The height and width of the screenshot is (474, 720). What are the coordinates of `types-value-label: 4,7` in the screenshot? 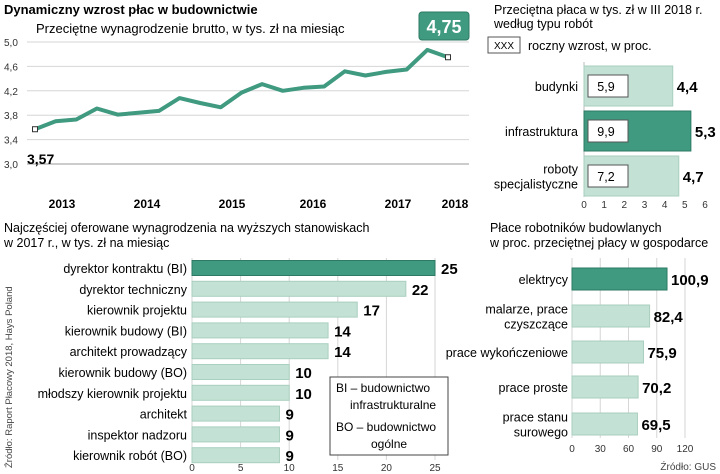 It's located at (693, 177).